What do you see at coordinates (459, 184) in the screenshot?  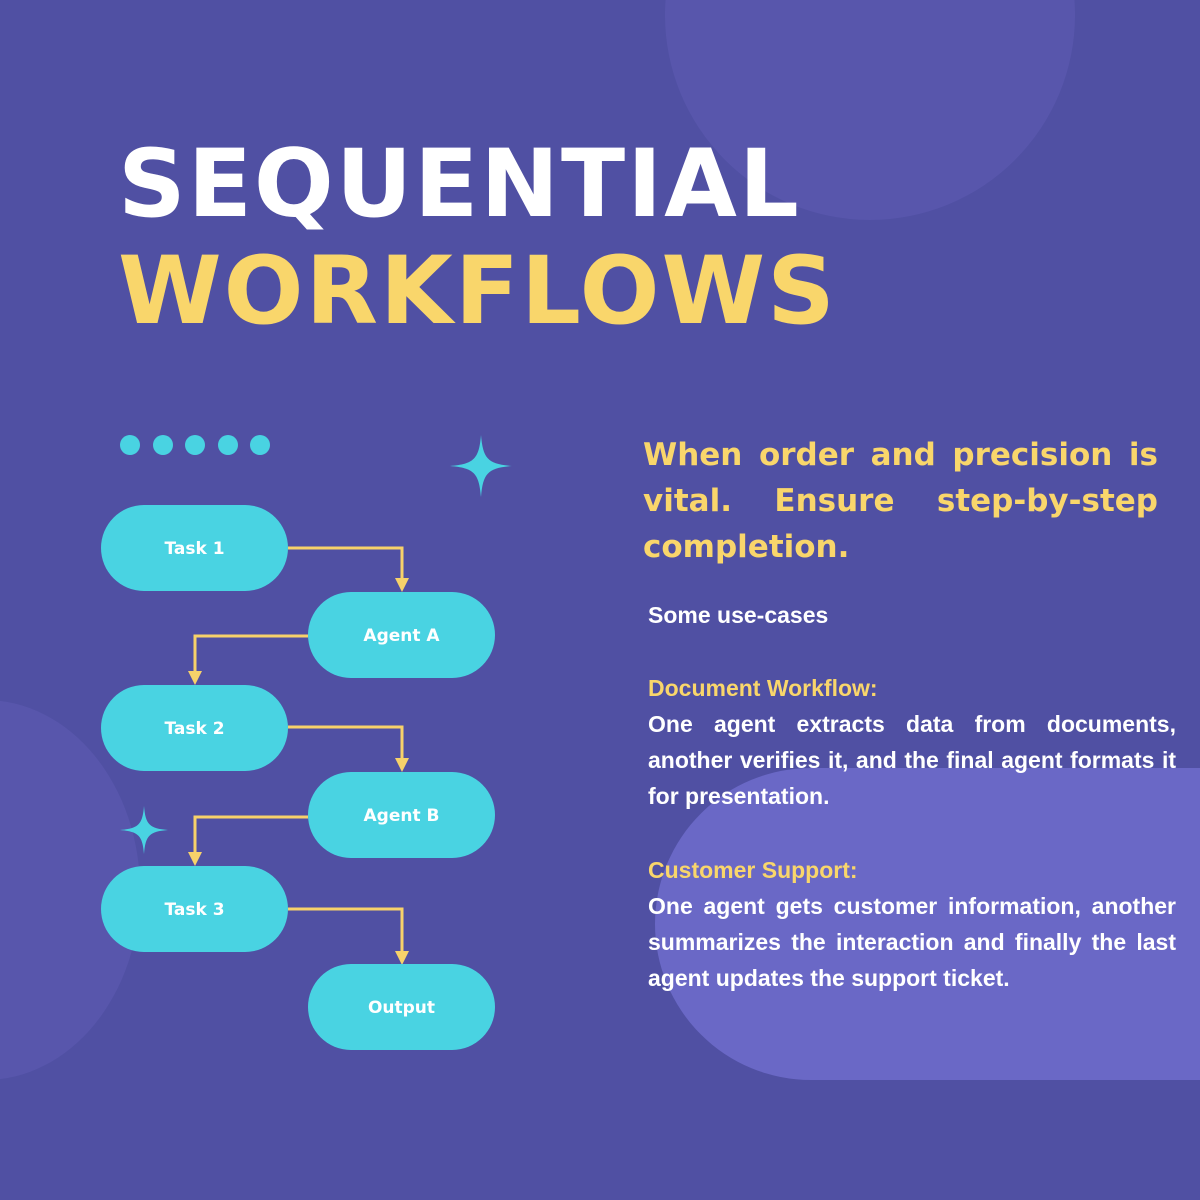 I see `title-line-1: SEQUENTIAL` at bounding box center [459, 184].